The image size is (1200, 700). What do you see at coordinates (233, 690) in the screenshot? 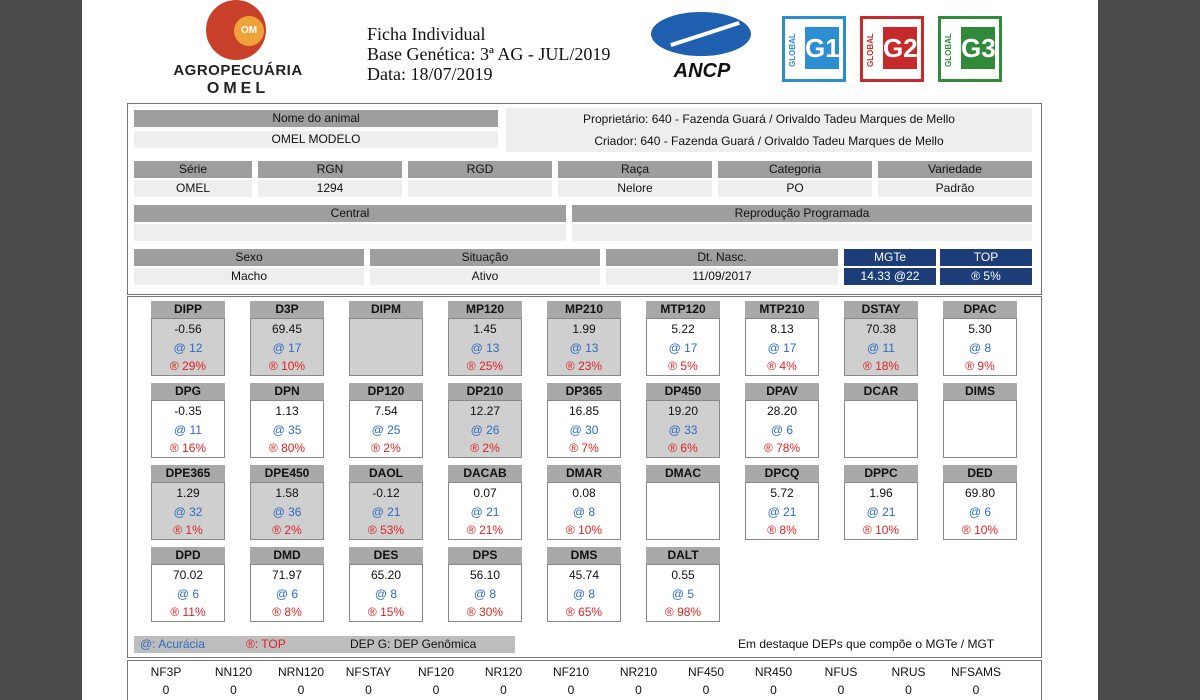
I see `counter-value: 0` at bounding box center [233, 690].